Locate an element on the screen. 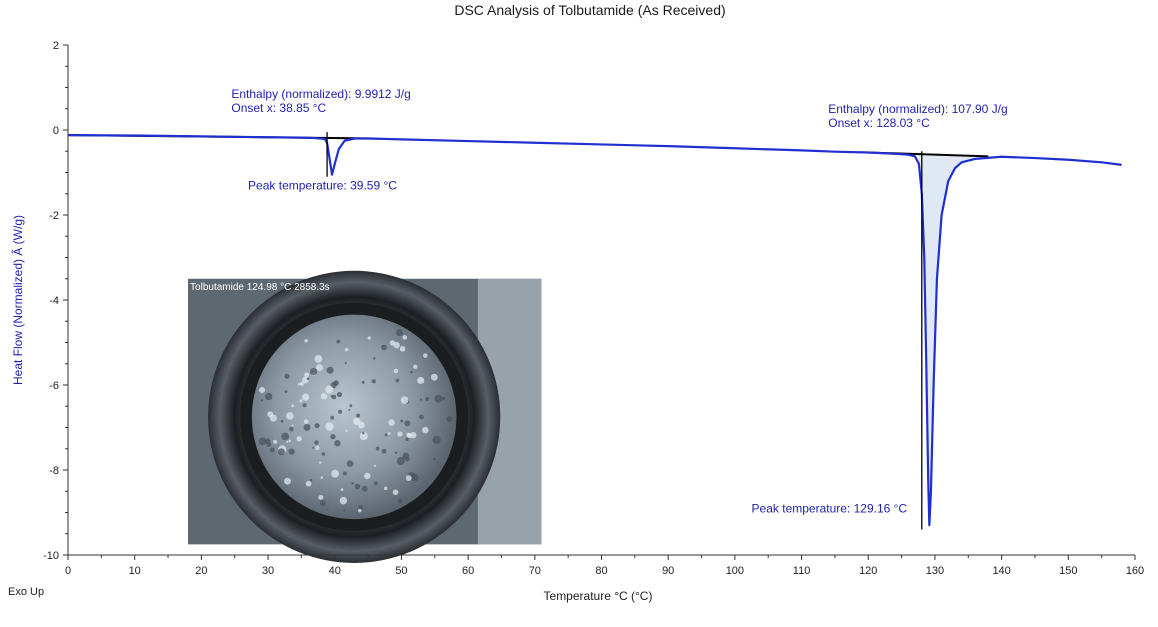 Image resolution: width=1158 pixels, height=627 pixels. annotation-text: Onset x: 128.03 °C is located at coordinates (879, 123).